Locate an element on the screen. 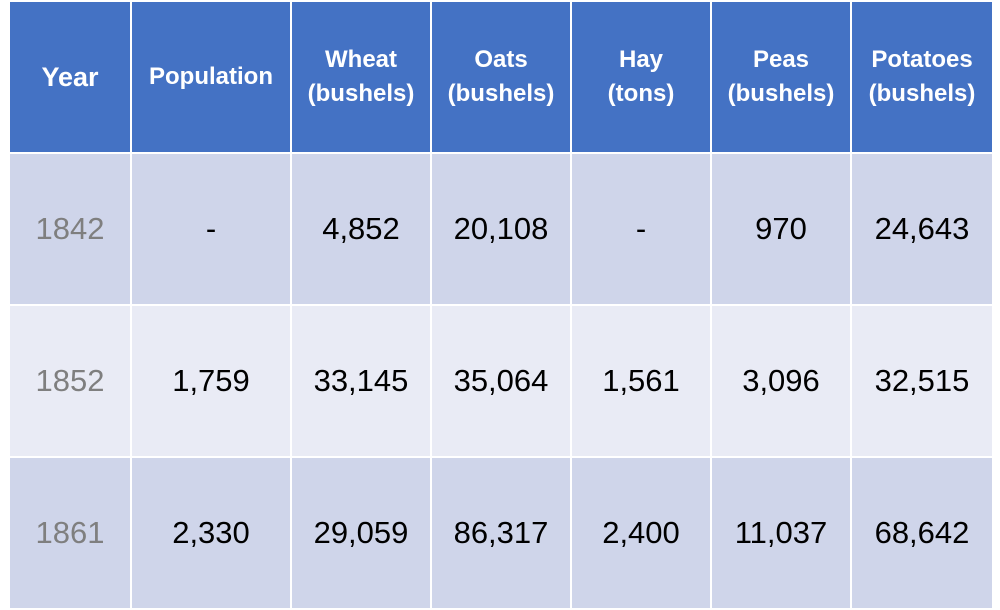  header-peas-unit: (bushels) is located at coordinates (781, 93).